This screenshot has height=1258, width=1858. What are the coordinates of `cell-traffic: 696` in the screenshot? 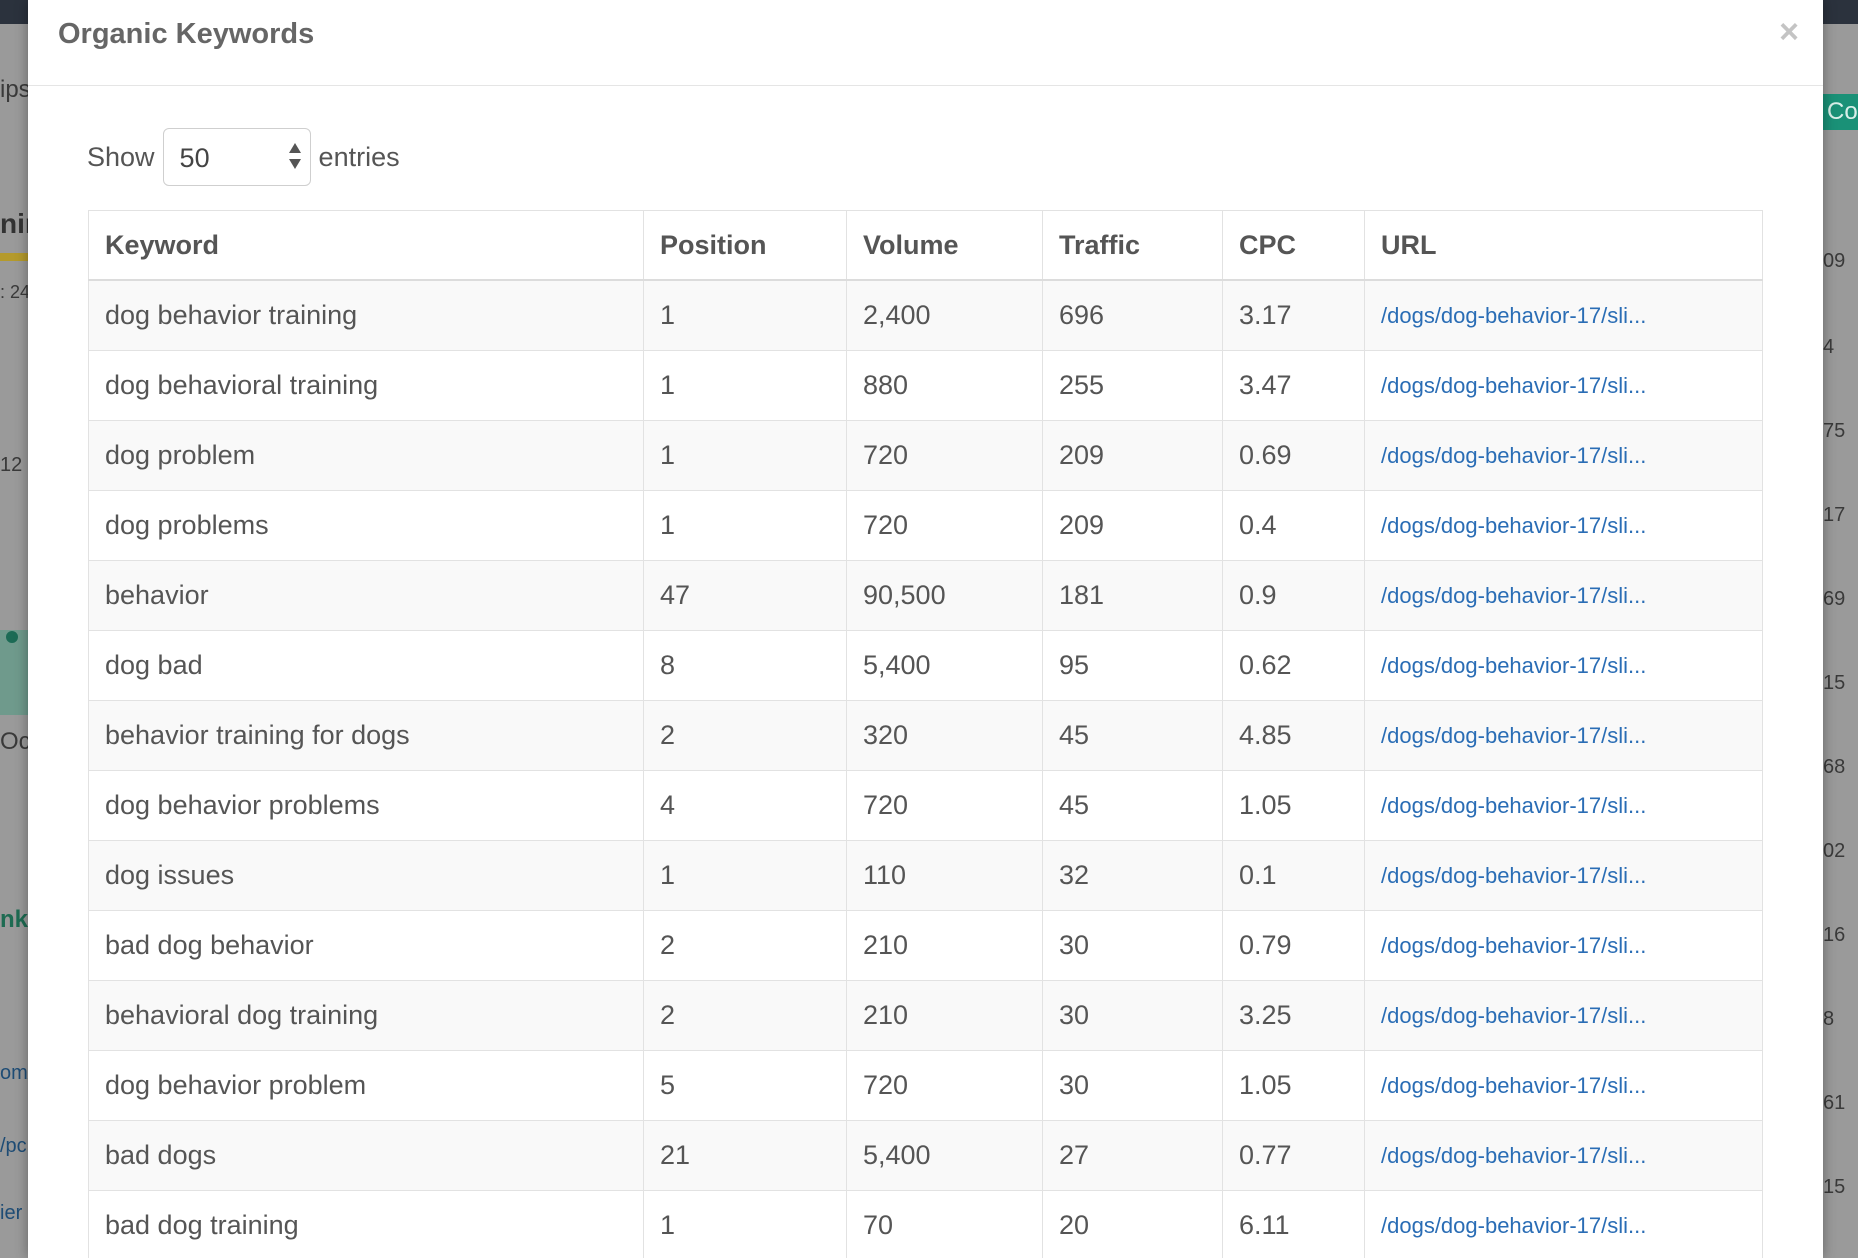 It's located at (1132, 315).